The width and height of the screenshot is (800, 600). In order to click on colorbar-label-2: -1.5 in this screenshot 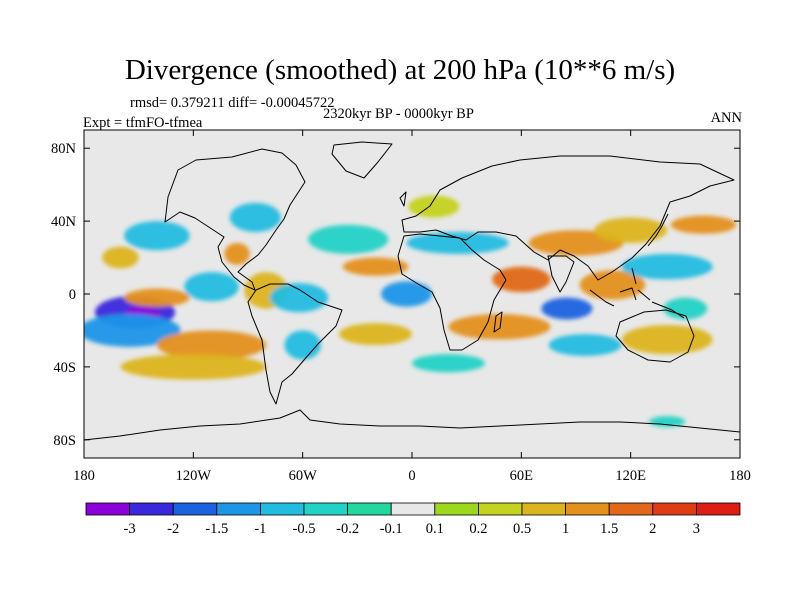, I will do `click(216, 529)`.